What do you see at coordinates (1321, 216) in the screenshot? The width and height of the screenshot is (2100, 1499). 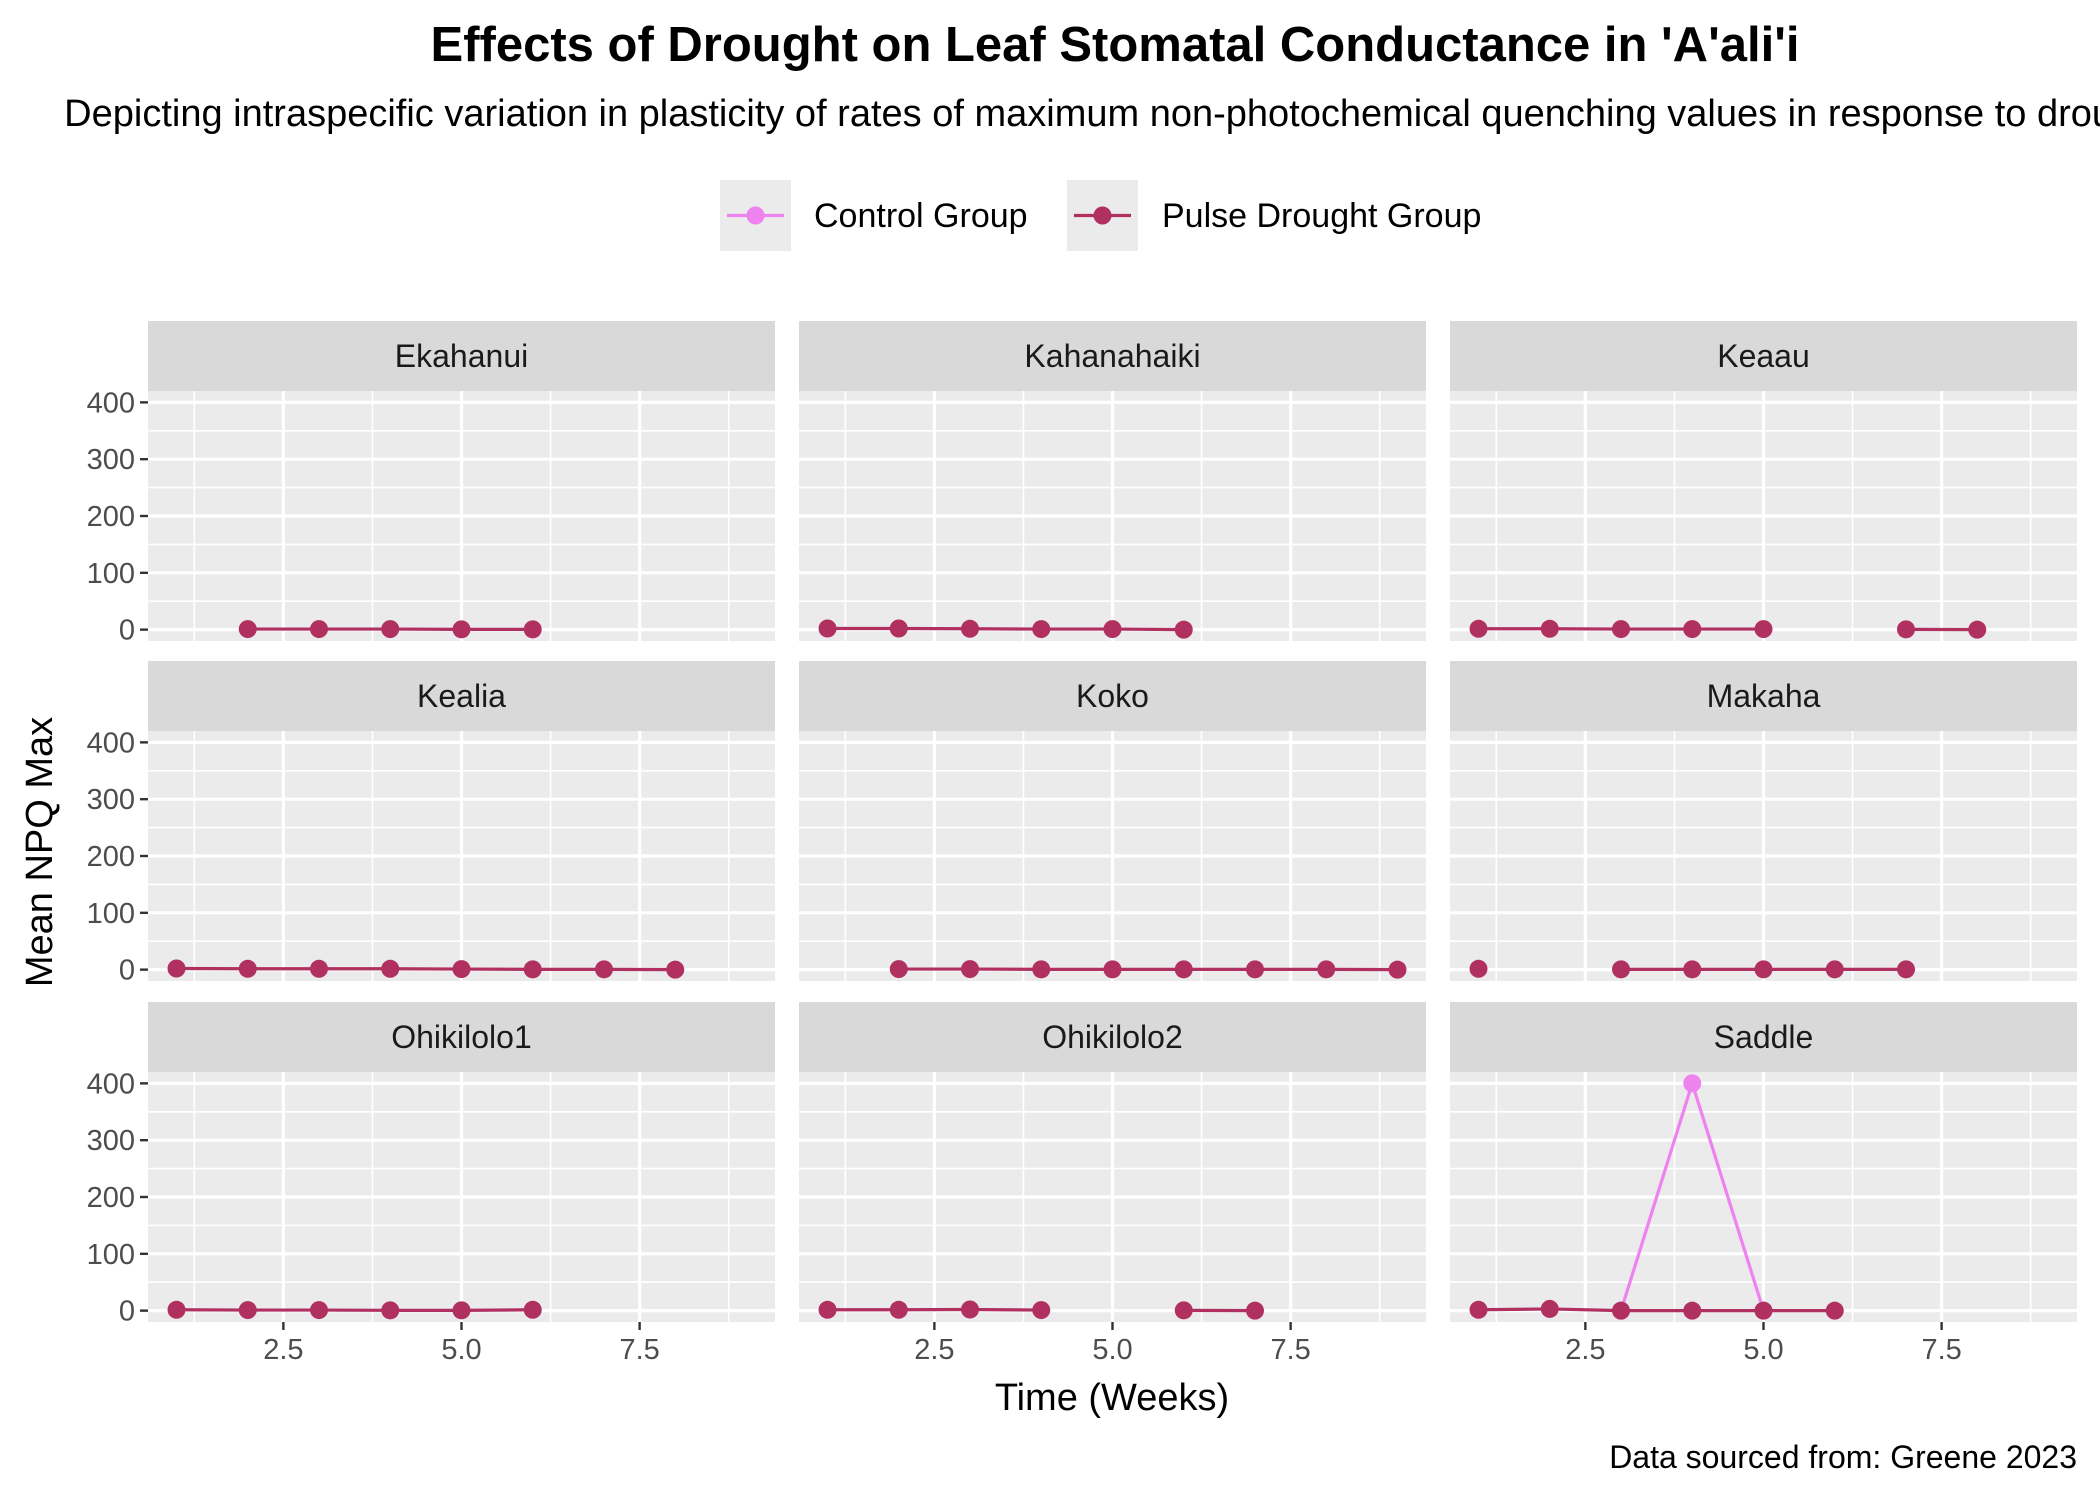 I see `legend-label: Pulse Drought Group` at bounding box center [1321, 216].